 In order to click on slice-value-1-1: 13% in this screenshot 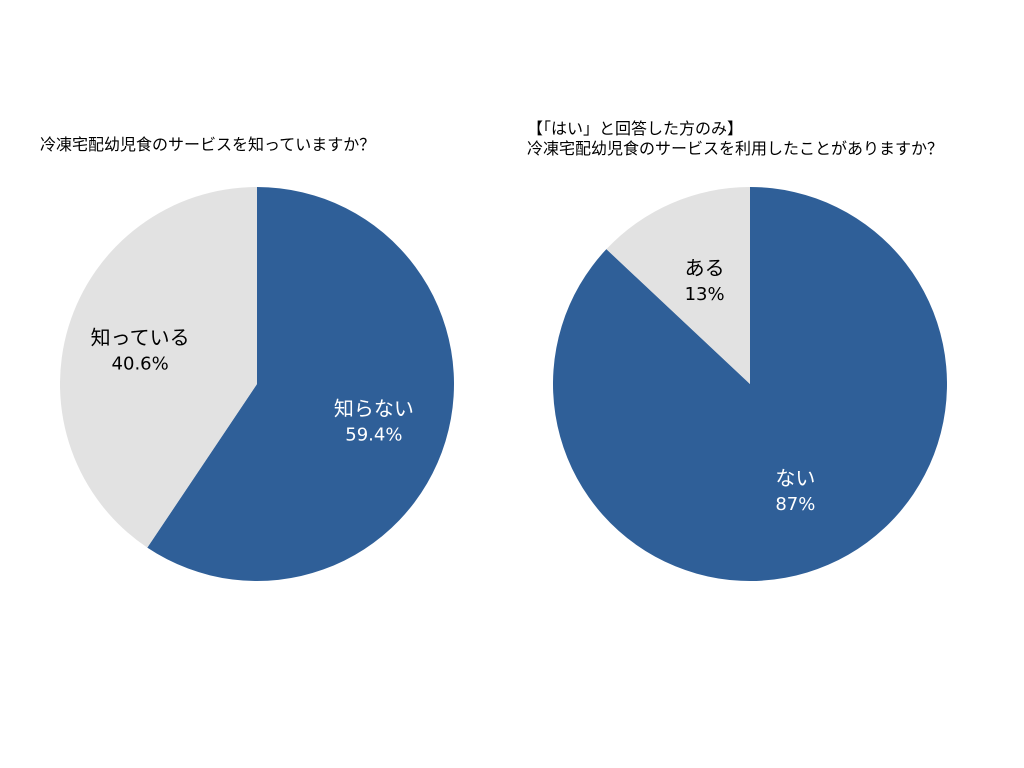, I will do `click(705, 294)`.